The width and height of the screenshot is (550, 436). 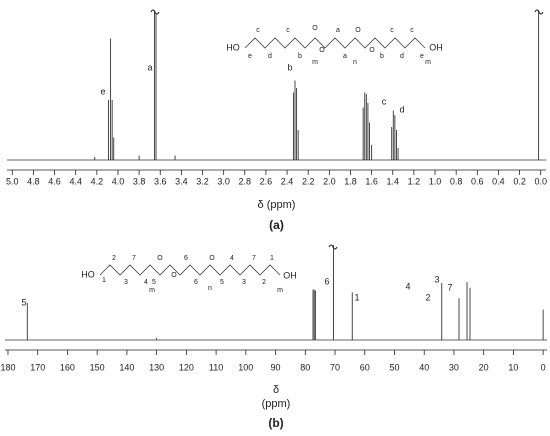 What do you see at coordinates (202, 181) in the screenshot?
I see `x-tick-label: 3.2` at bounding box center [202, 181].